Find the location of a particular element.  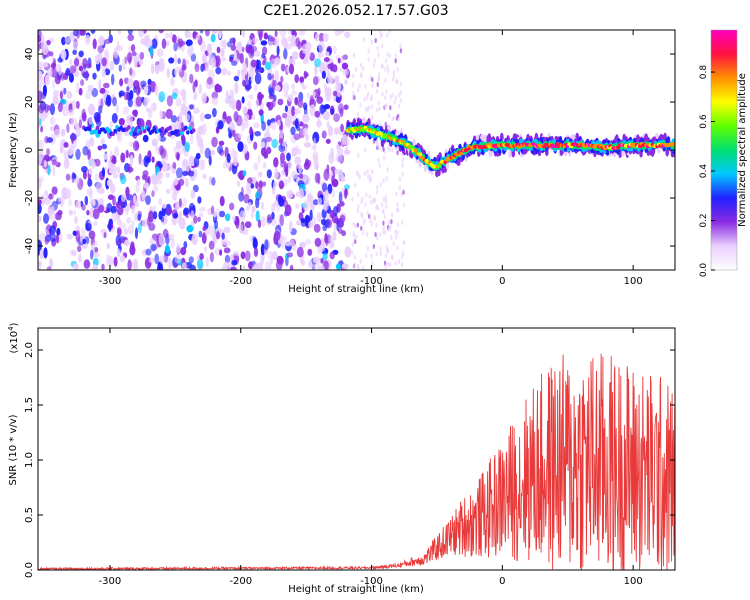

spectrogram-x-label: Height of straight line (km) is located at coordinates (356, 289).